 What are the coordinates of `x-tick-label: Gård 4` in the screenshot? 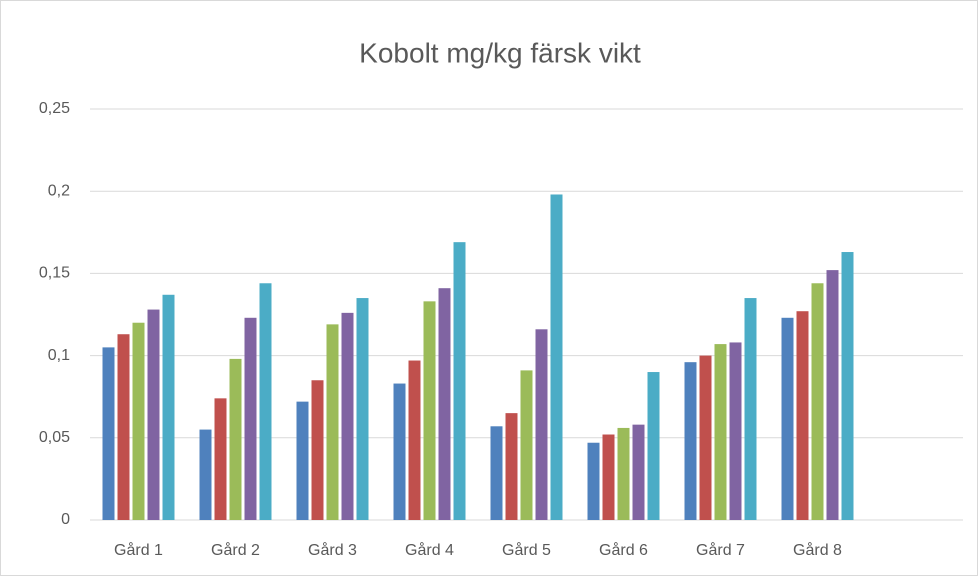 It's located at (429, 550).